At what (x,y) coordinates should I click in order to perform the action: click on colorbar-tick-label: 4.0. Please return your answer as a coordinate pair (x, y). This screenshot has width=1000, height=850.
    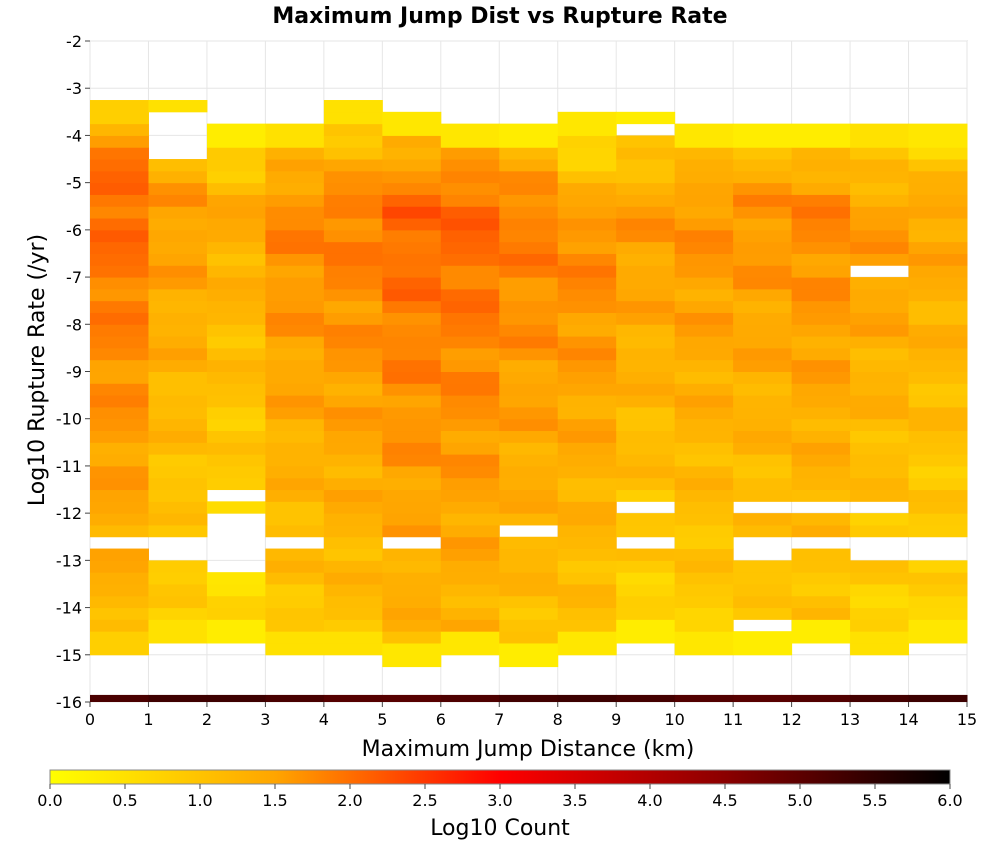
    Looking at the image, I should click on (649, 800).